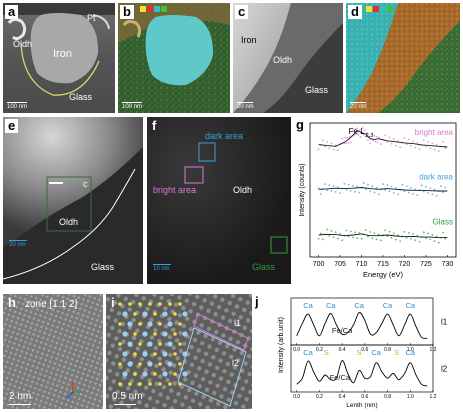  I want to click on x-tick-label: 0.0, so click(296, 397).